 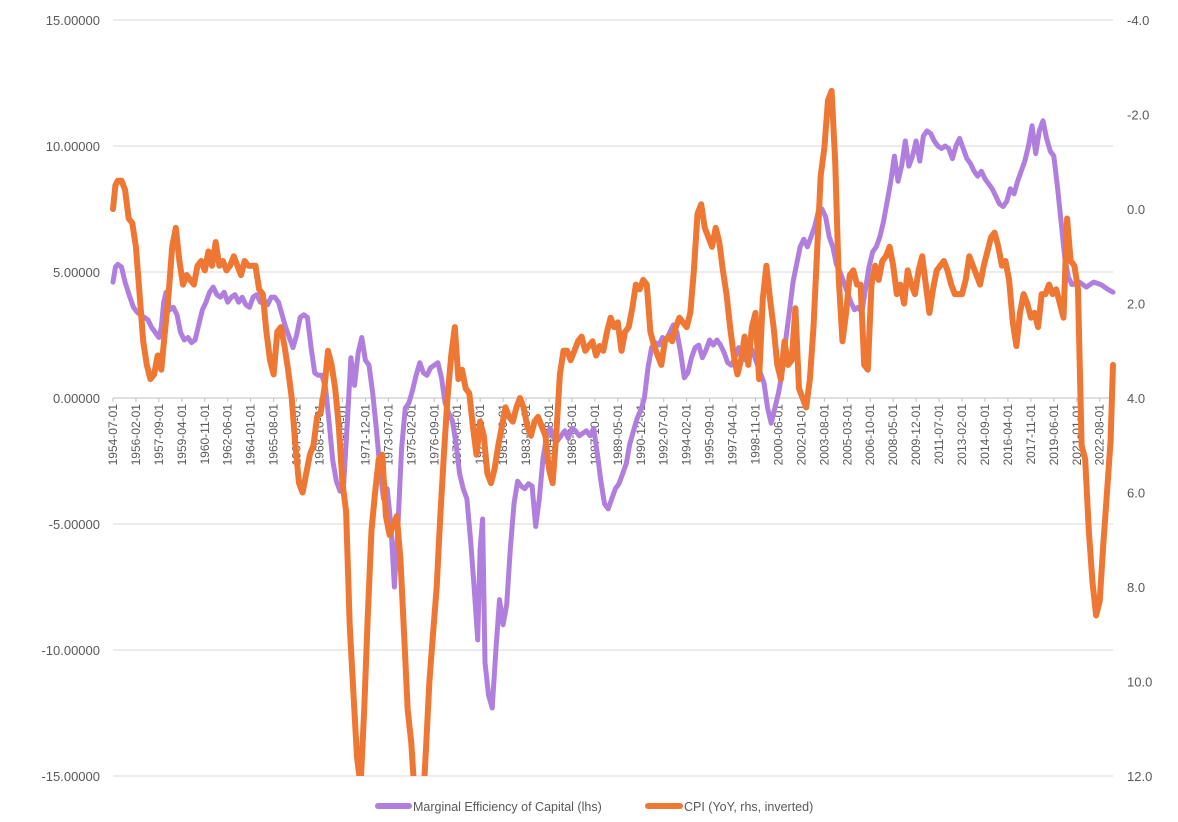 I want to click on y-right-tick-label: -2.0, so click(x=1138, y=115).